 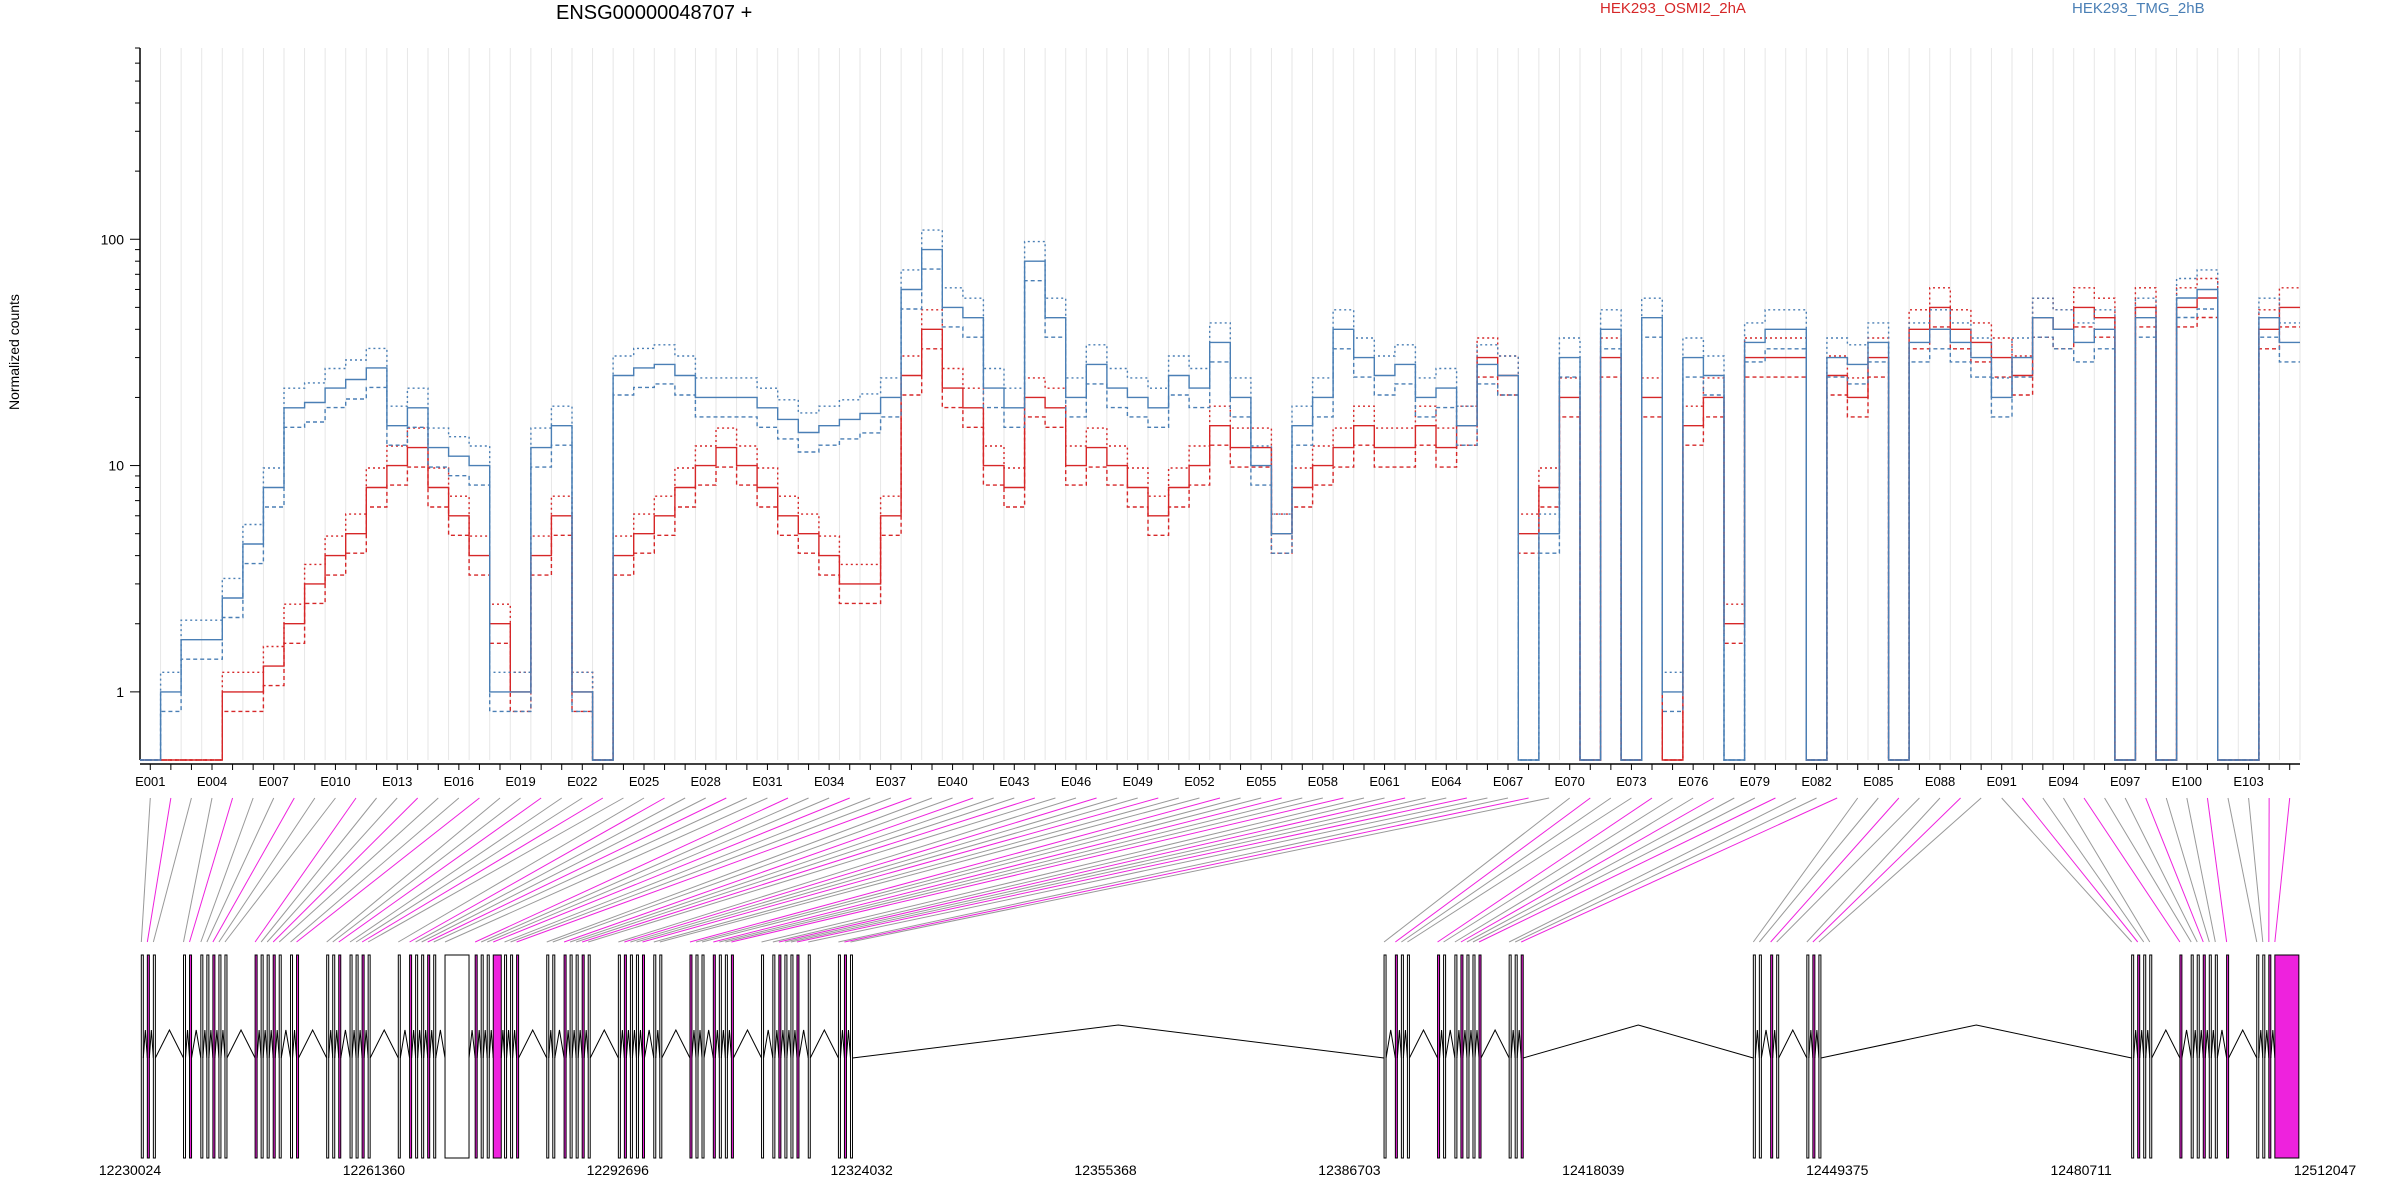 What do you see at coordinates (1508, 781) in the screenshot?
I see `x-tick-label: E067` at bounding box center [1508, 781].